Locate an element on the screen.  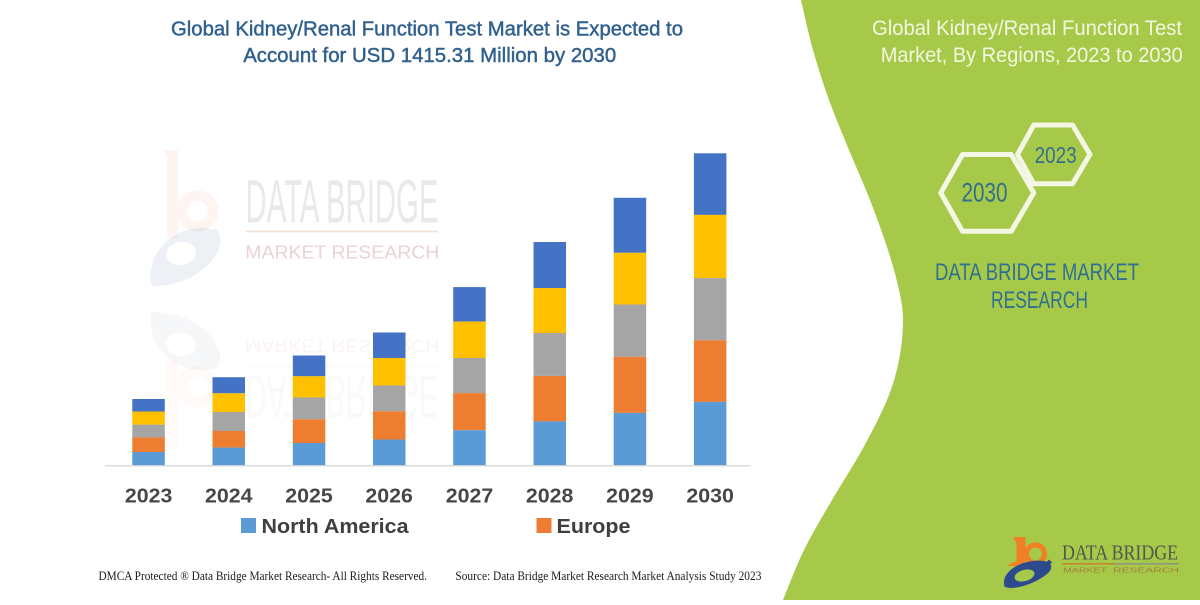
svg-text: 2025 is located at coordinates (309, 497).